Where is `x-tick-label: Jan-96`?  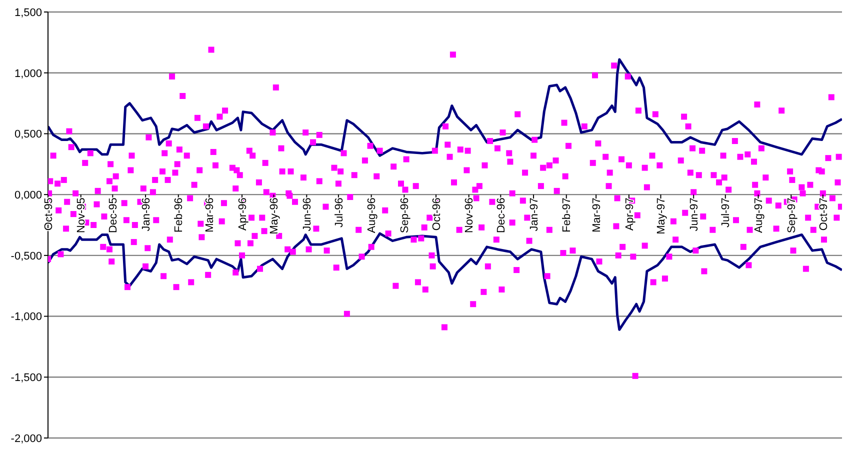
x-tick-label: Jan-96 is located at coordinates (146, 215).